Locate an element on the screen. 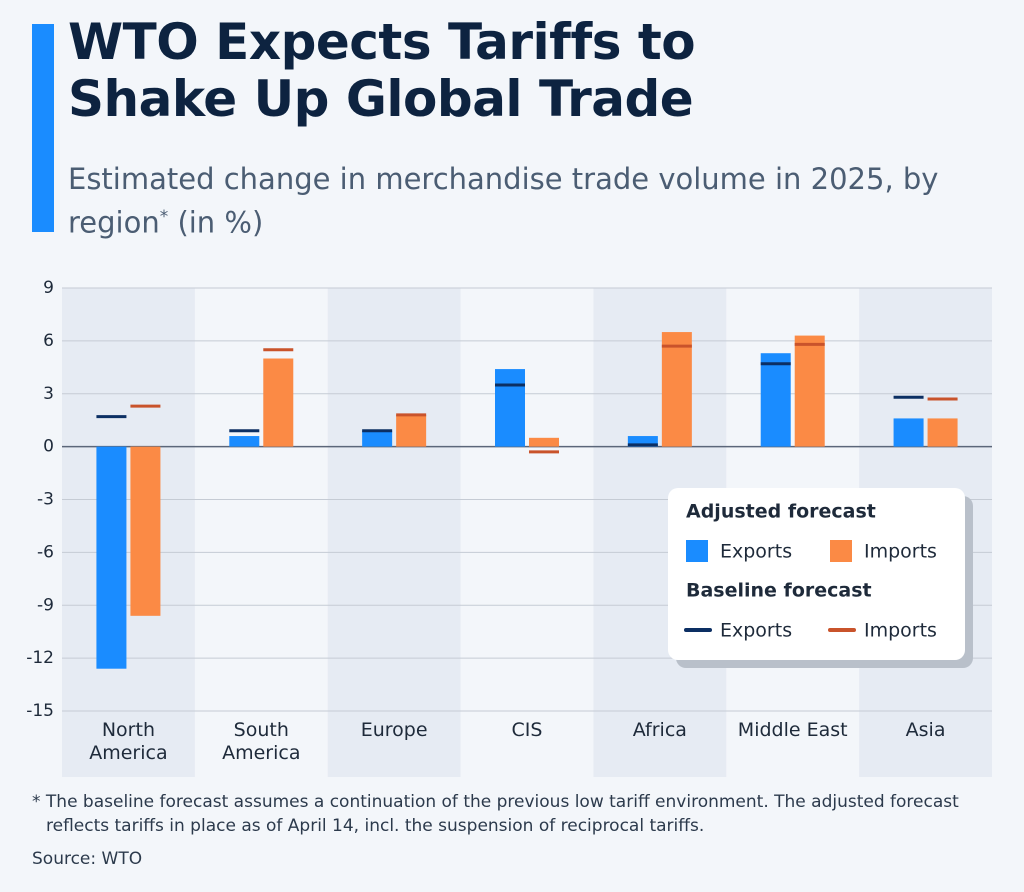  x-tick-label: Africa is located at coordinates (659, 730).